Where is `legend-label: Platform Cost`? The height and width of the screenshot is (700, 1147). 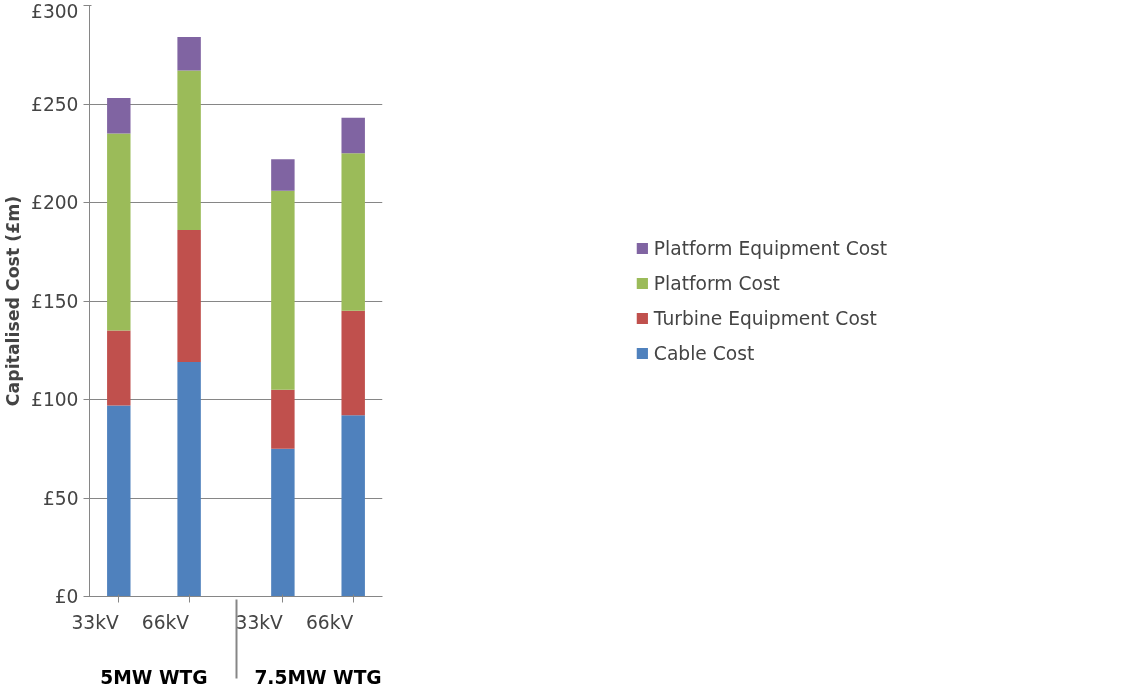 legend-label: Platform Cost is located at coordinates (716, 283).